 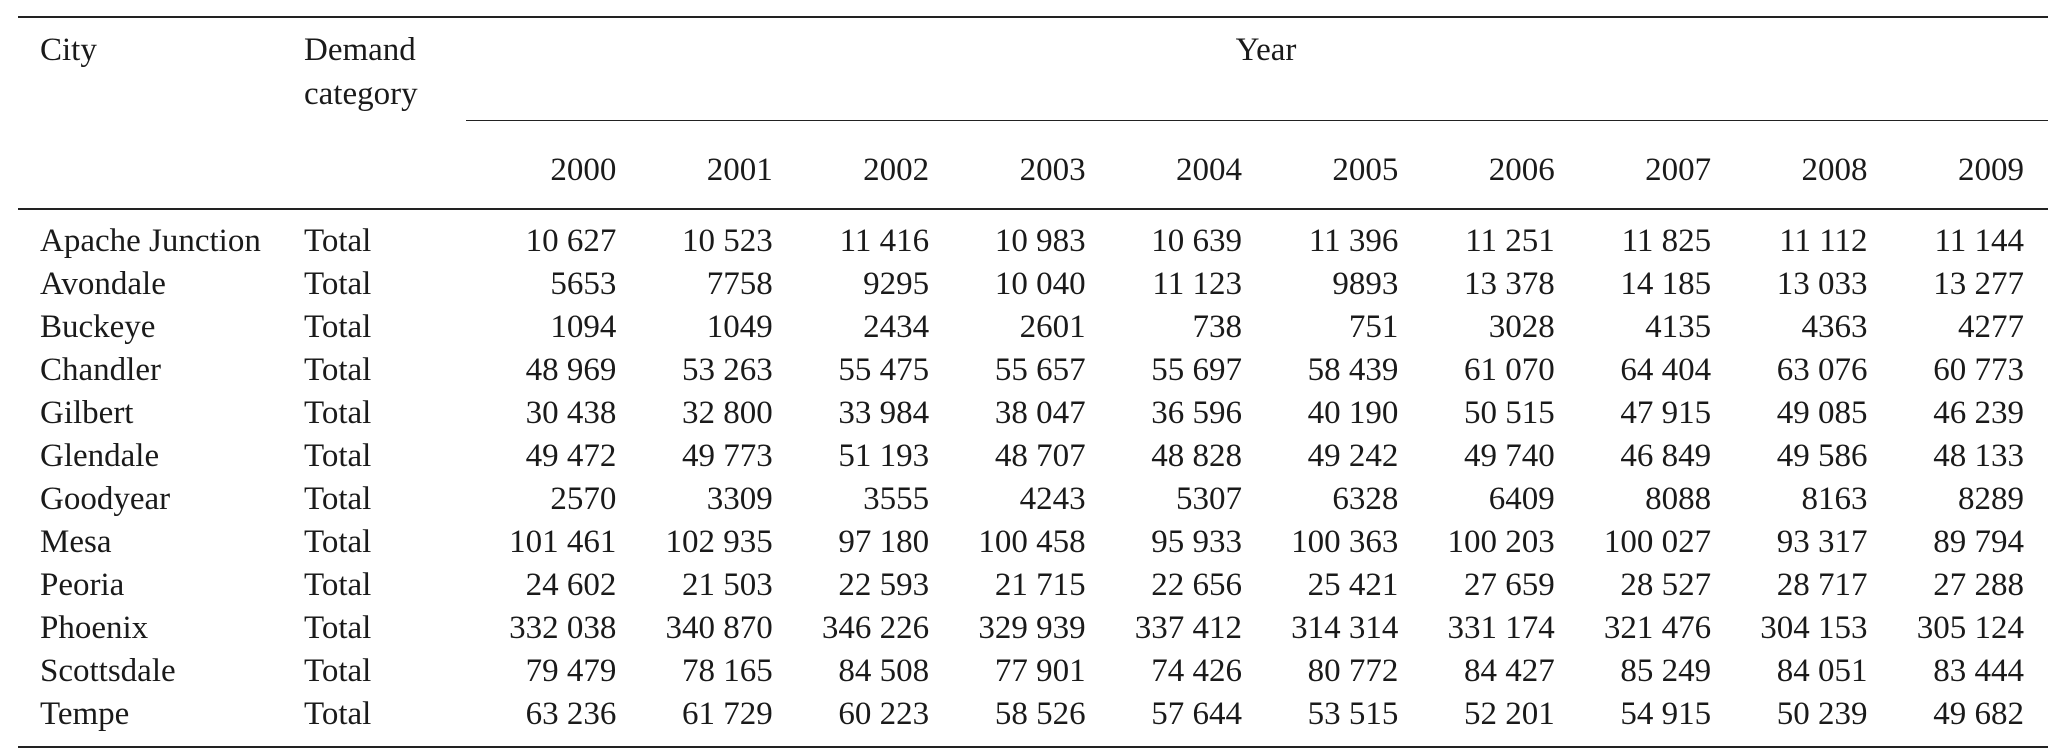 I want to click on cell-value: 4135, so click(x=1678, y=327).